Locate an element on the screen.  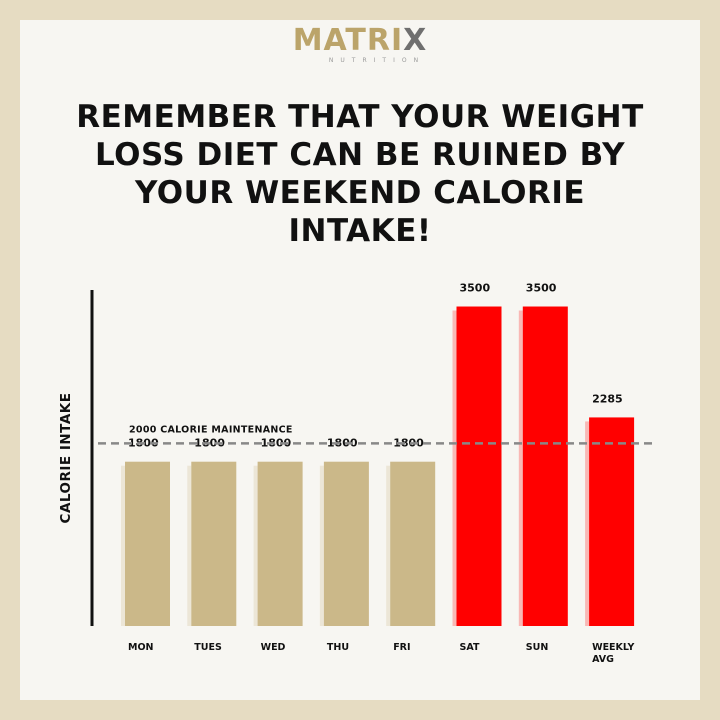
bar-value-label-6: 3500 is located at coordinates (541, 288).